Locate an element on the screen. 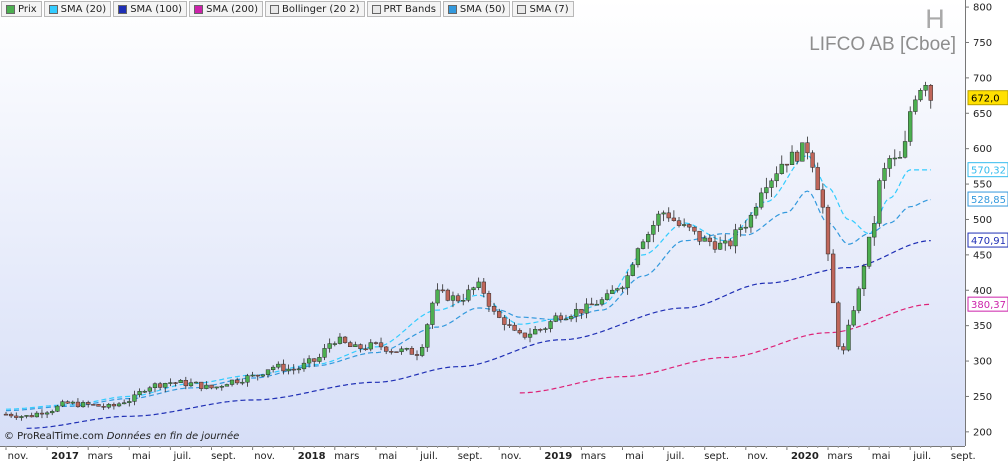 The width and height of the screenshot is (1008, 464). last-value-label: 470,91 is located at coordinates (987, 240).